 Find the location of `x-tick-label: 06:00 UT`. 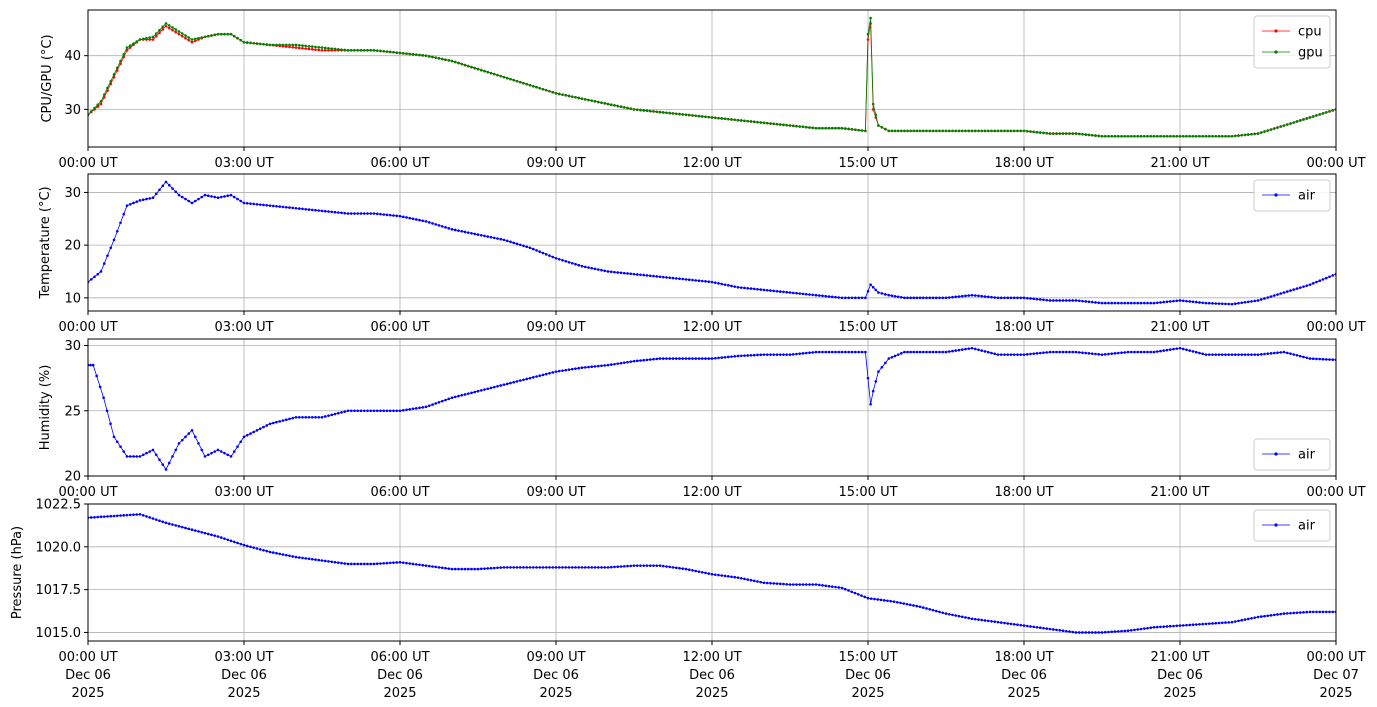

x-tick-label: 06:00 UT is located at coordinates (399, 657).